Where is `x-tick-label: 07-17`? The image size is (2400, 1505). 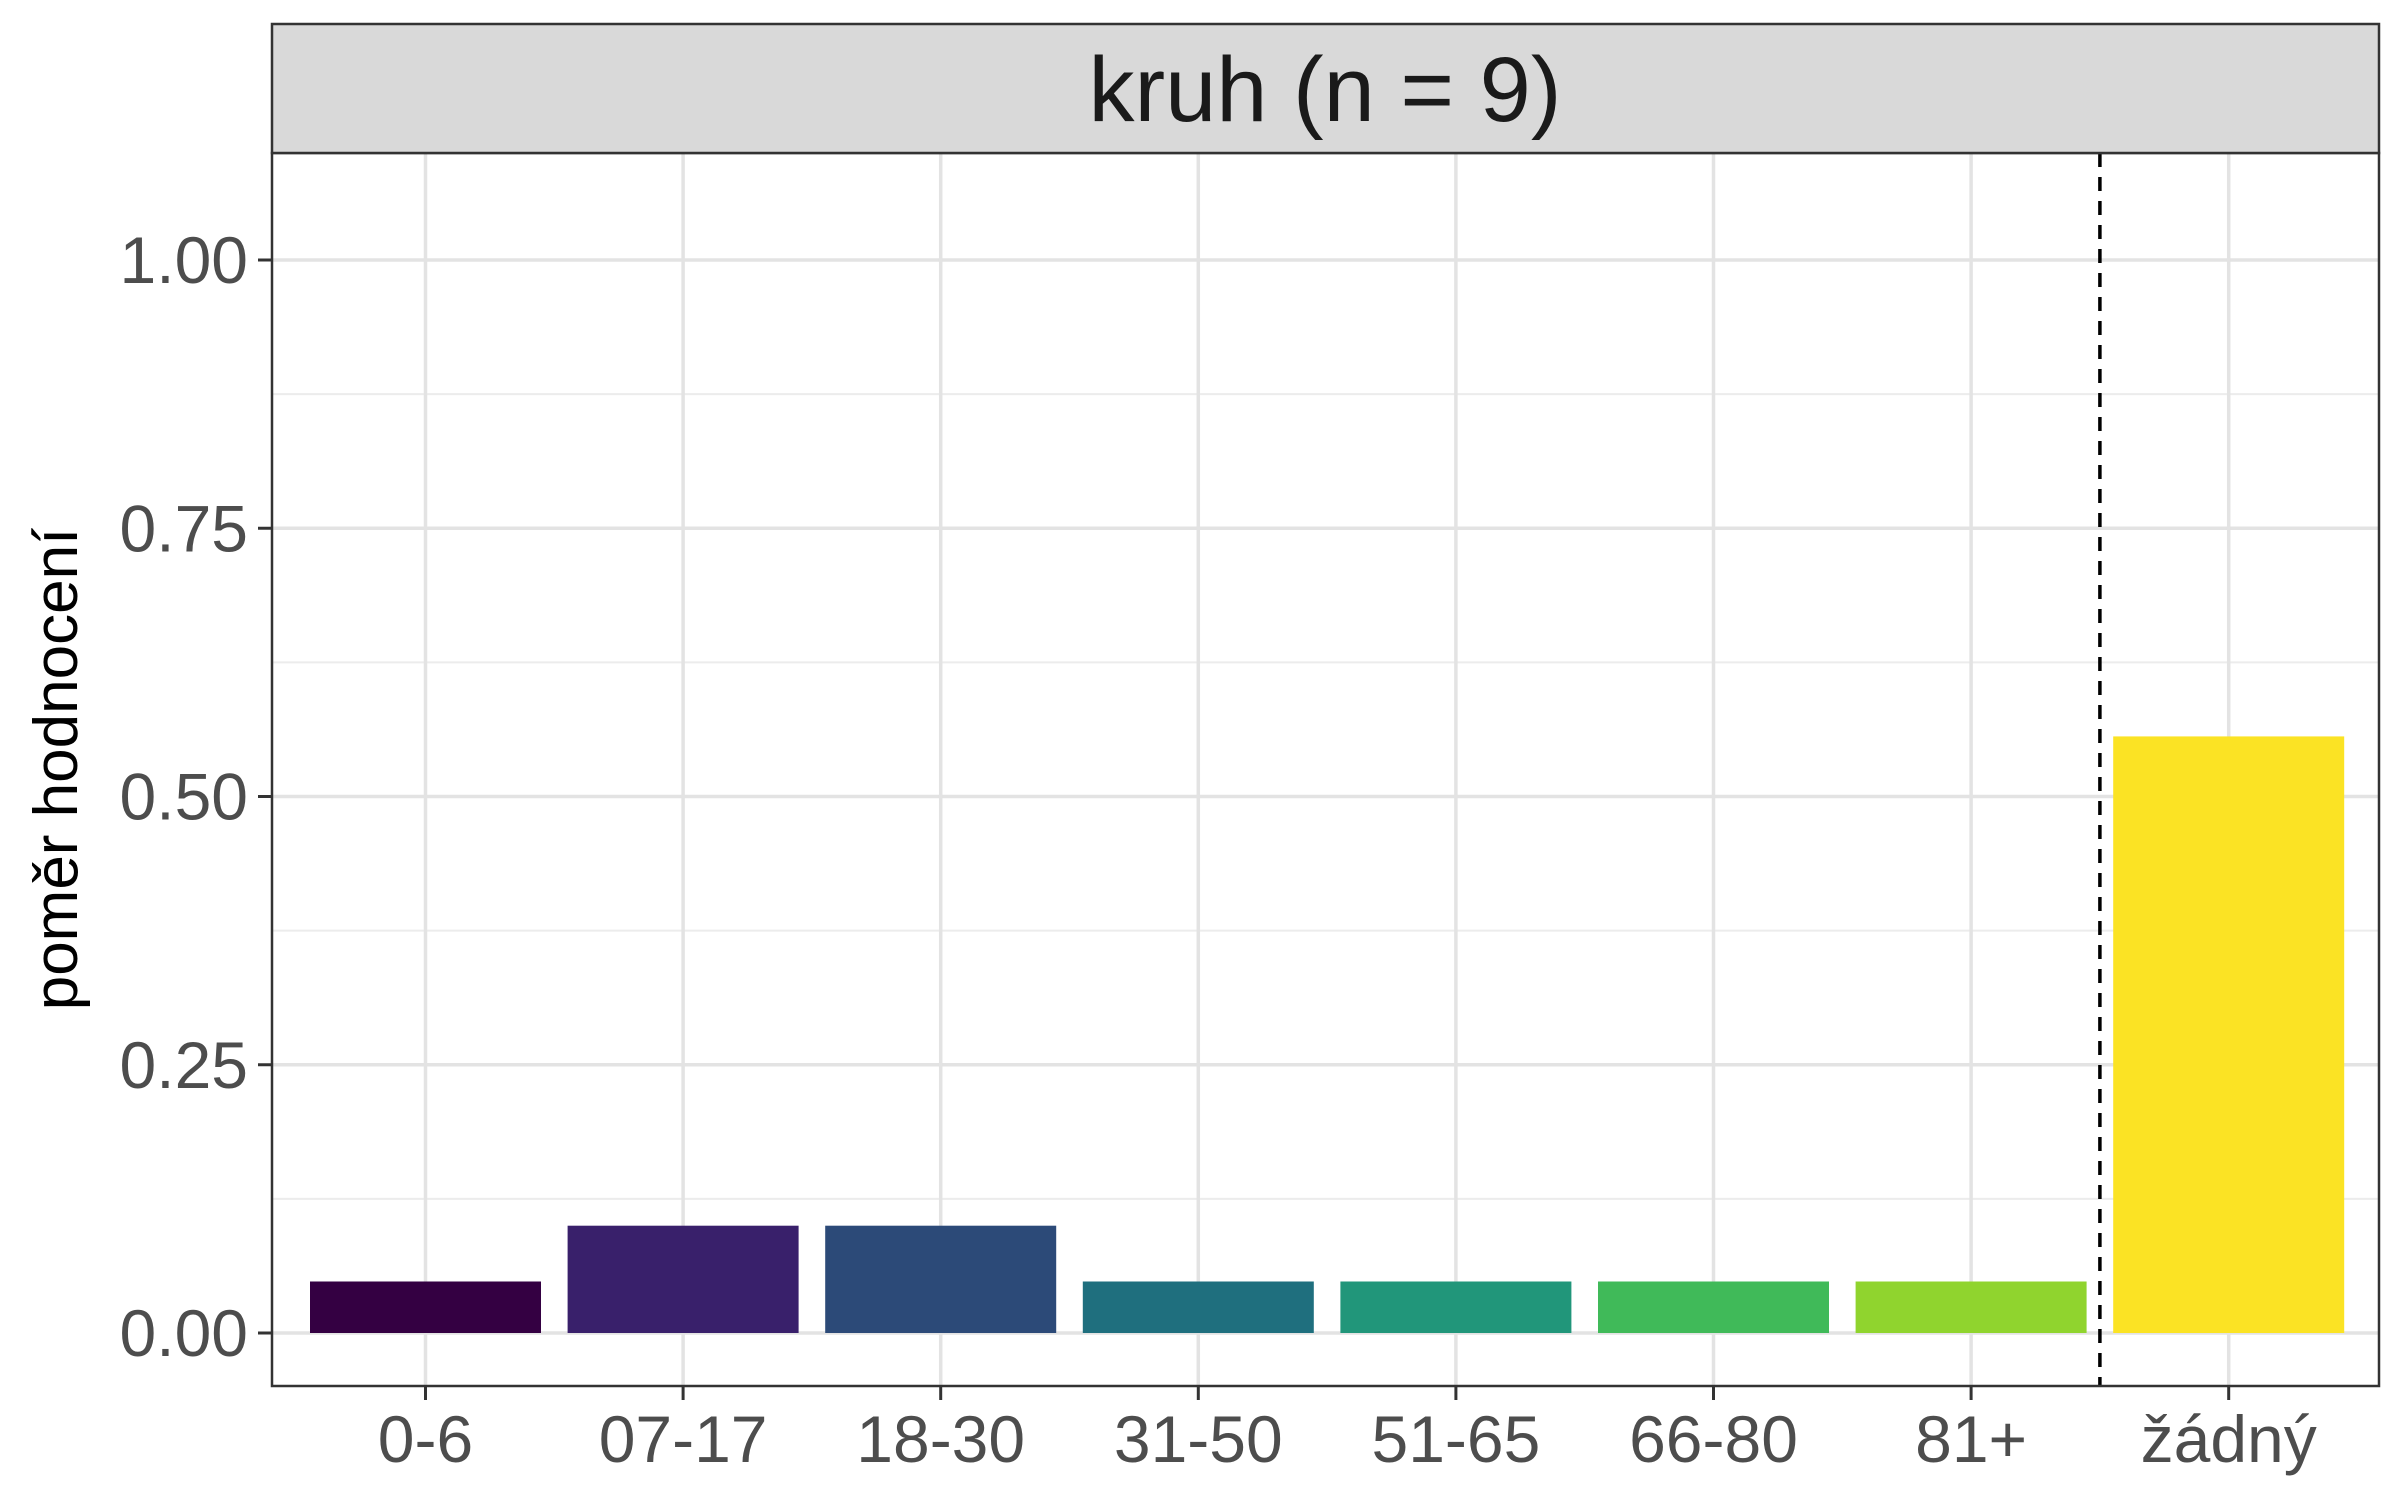
x-tick-label: 07-17 is located at coordinates (683, 1439).